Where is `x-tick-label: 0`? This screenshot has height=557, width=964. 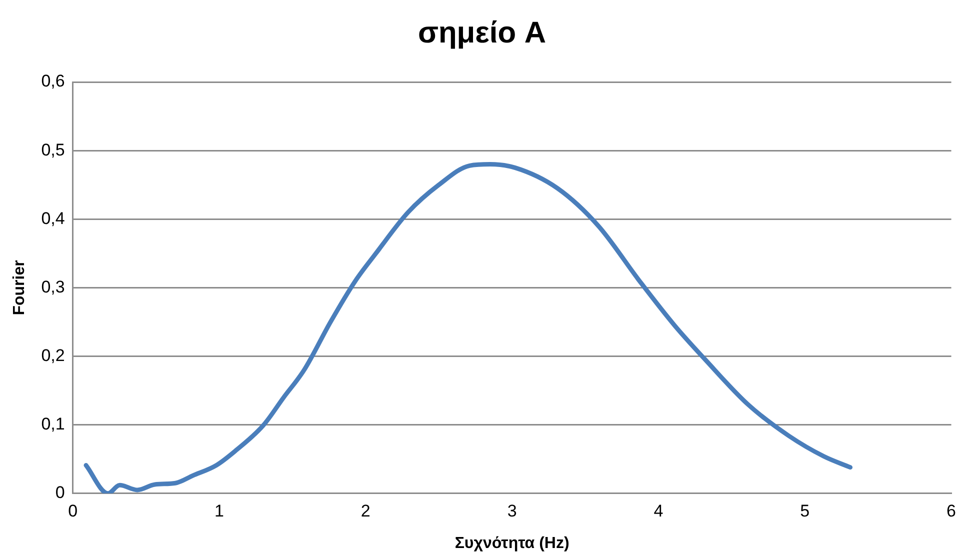 x-tick-label: 0 is located at coordinates (73, 510).